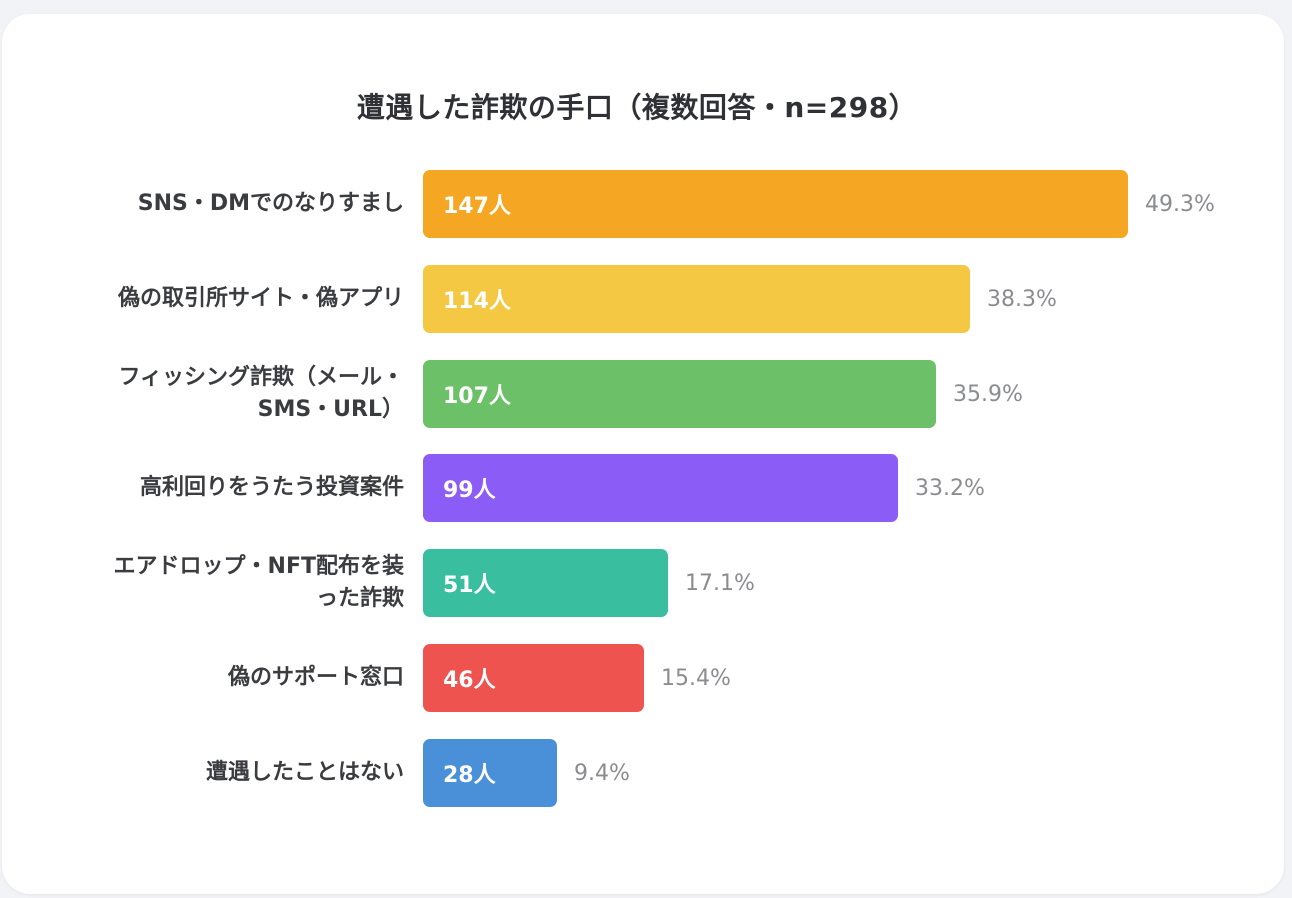  Describe the element at coordinates (477, 206) in the screenshot. I see `bar-value-label: 147人` at that location.